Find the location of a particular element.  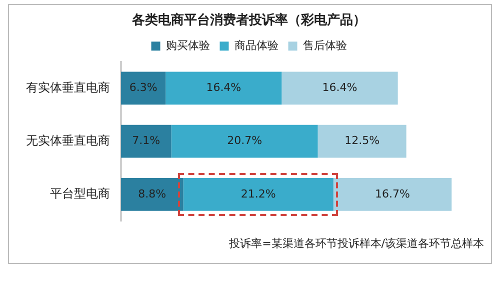

y-tick-label: 平台型电商 is located at coordinates (80, 193).